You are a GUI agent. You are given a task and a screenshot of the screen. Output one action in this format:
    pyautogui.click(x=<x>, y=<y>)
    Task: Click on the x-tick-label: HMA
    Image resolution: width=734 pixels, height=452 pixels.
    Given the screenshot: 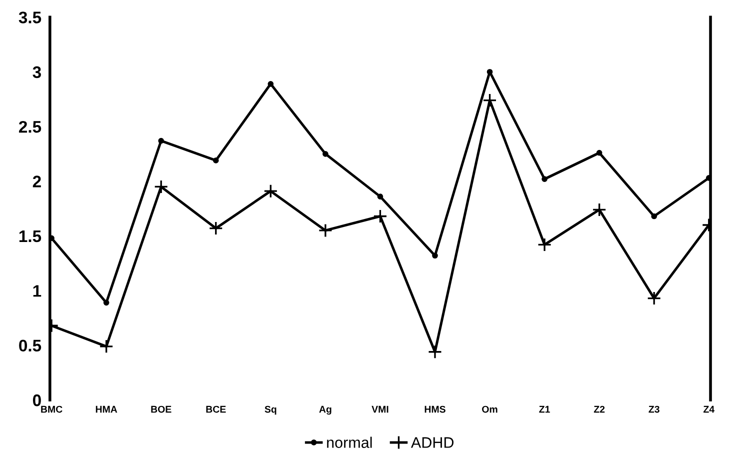 What is the action you would take?
    pyautogui.click(x=107, y=409)
    